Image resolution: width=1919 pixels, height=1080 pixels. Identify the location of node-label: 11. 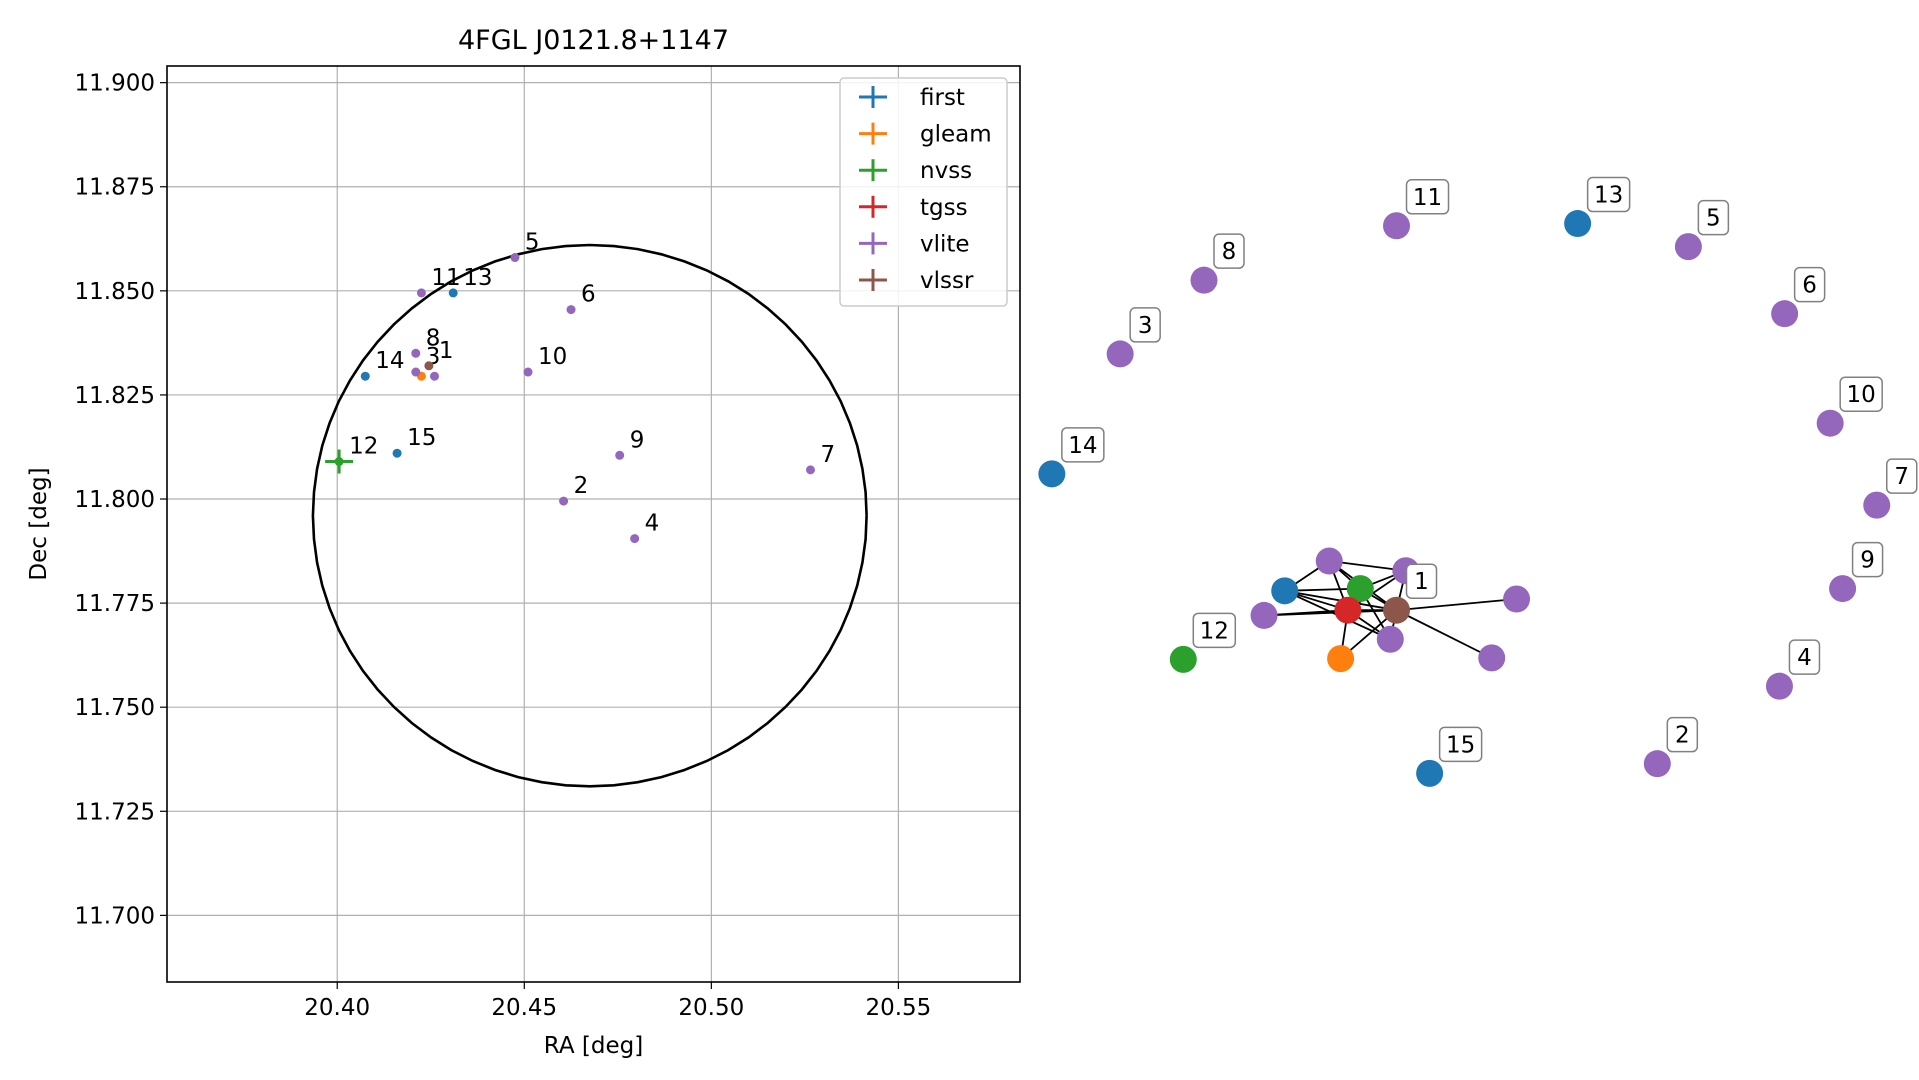
(1427, 198).